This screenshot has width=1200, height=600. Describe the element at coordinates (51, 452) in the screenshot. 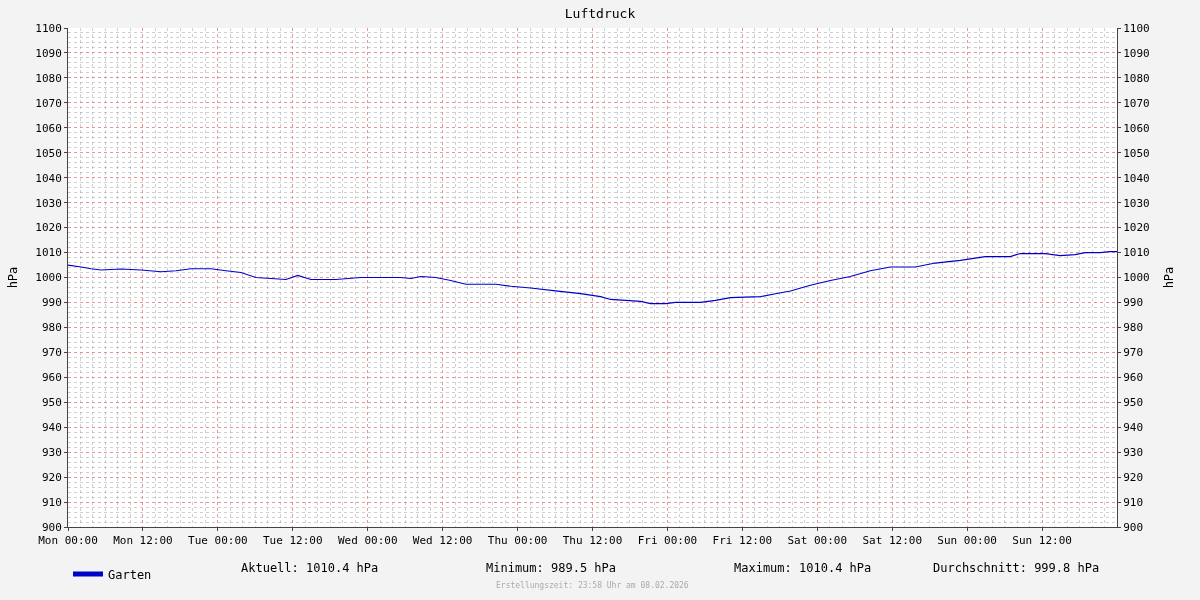

I see `y-tick-label: 930` at that location.